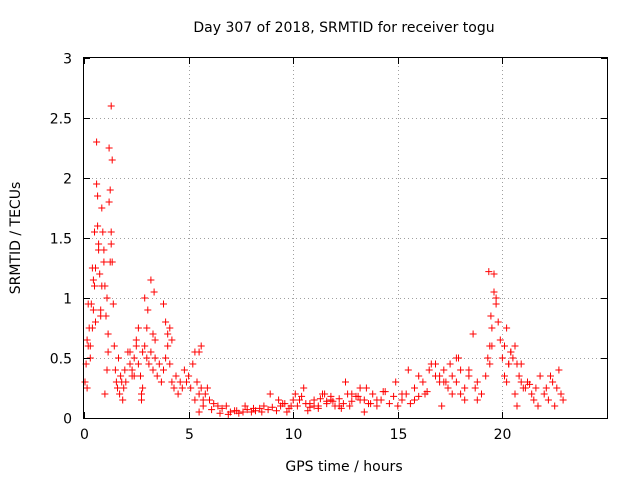  What do you see at coordinates (294, 435) in the screenshot?
I see `x-tick-label: 10` at bounding box center [294, 435].